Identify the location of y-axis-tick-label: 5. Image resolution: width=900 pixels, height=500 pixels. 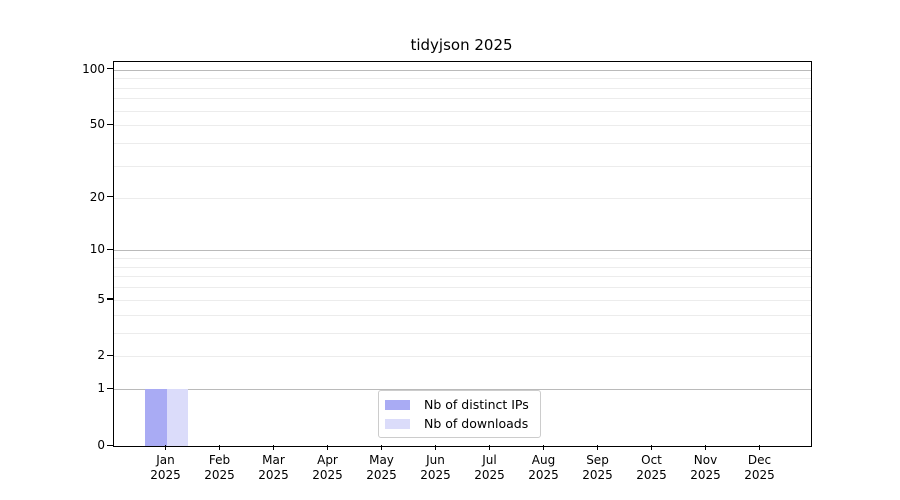
(101, 298).